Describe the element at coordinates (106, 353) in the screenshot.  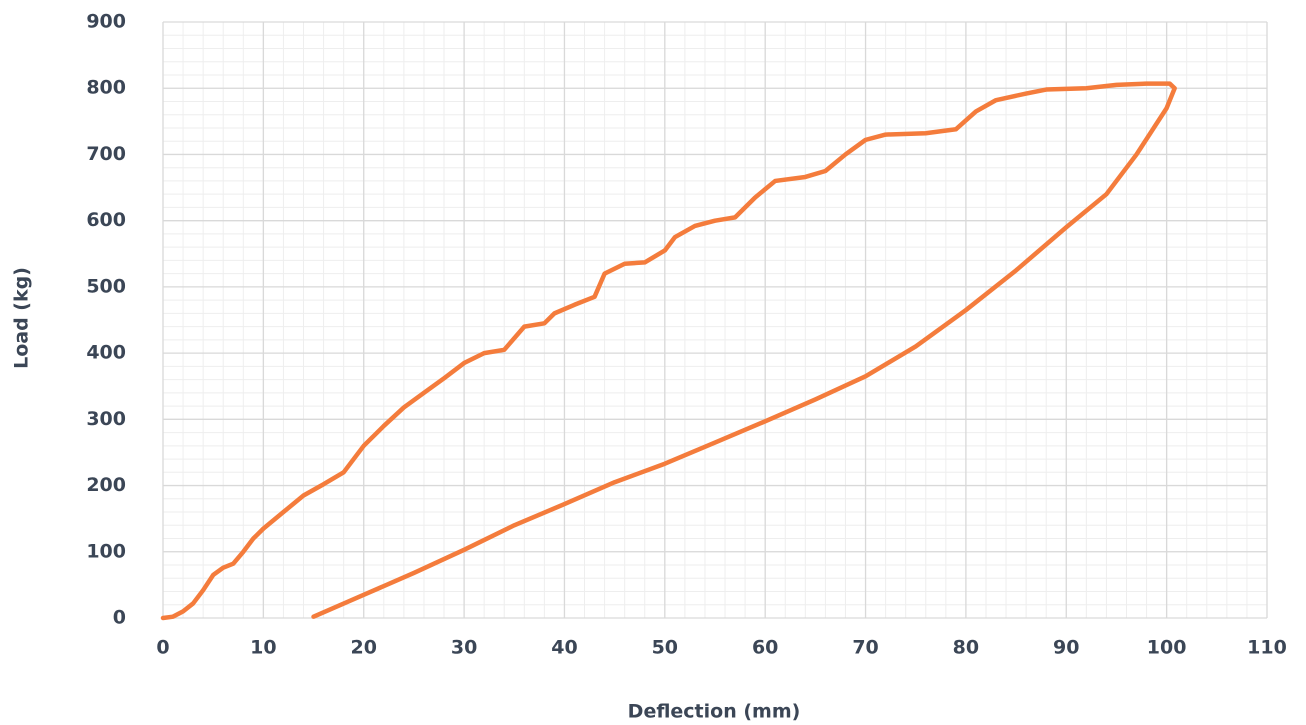
I see `y-tick-label: 400` at that location.